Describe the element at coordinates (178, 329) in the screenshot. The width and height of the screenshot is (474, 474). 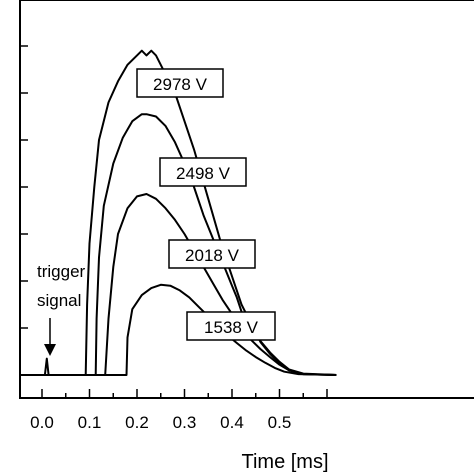
I see `series-line-1538-v` at that location.